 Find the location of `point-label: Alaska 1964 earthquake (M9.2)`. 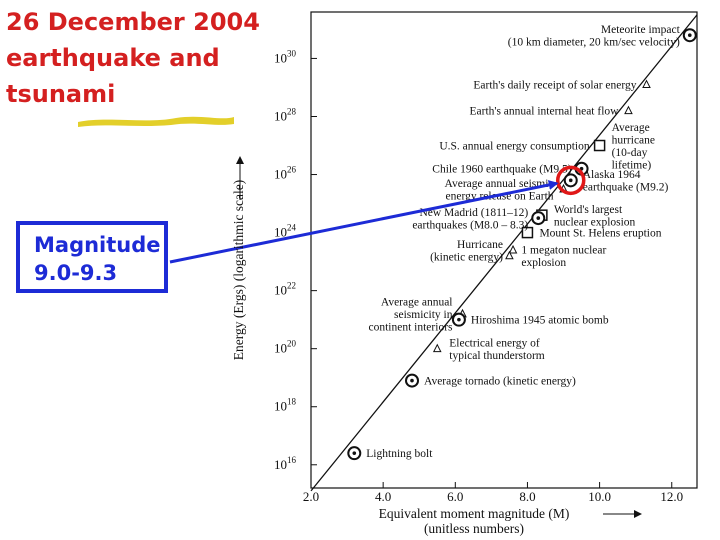

point-label: Alaska 1964 earthquake (M9.2) is located at coordinates (626, 181).